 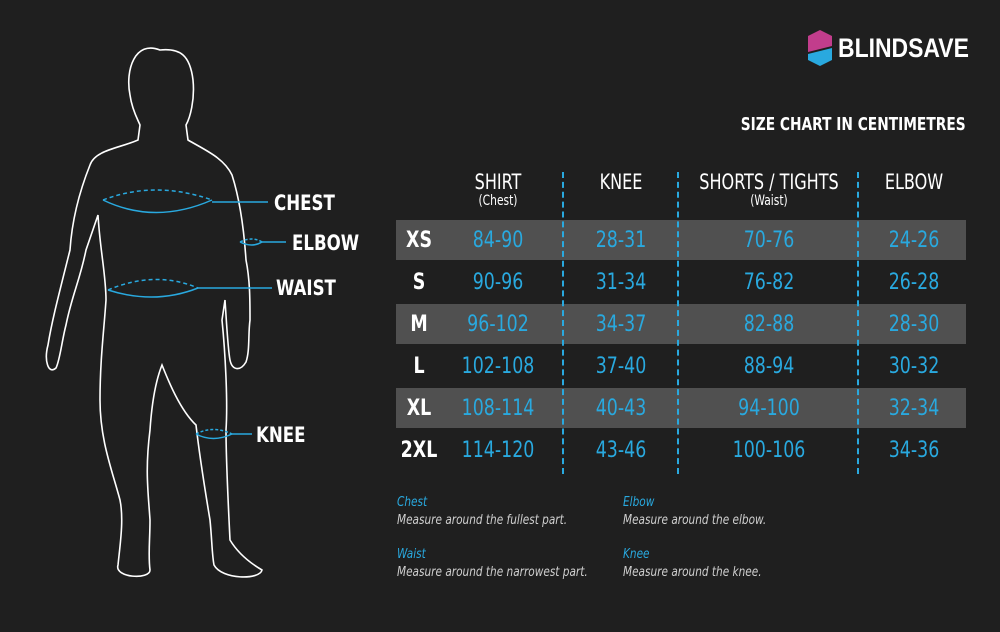 I want to click on table-cell: 40-43, so click(x=621, y=408).